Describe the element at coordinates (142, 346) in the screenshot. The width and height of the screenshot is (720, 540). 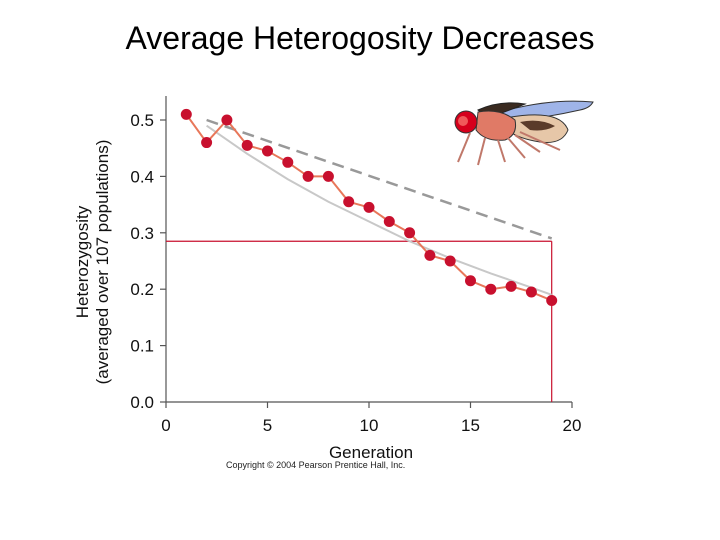
I see `y-tick-label: 0.1` at that location.